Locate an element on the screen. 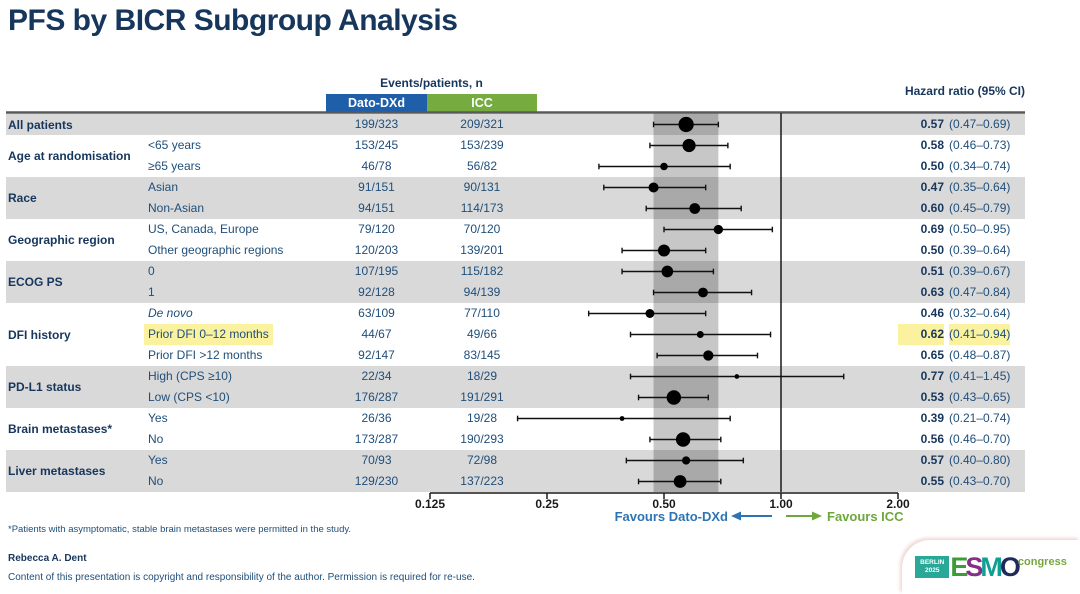 This screenshot has width=1080, height=594. berlin-label: BERLIN is located at coordinates (932, 562).